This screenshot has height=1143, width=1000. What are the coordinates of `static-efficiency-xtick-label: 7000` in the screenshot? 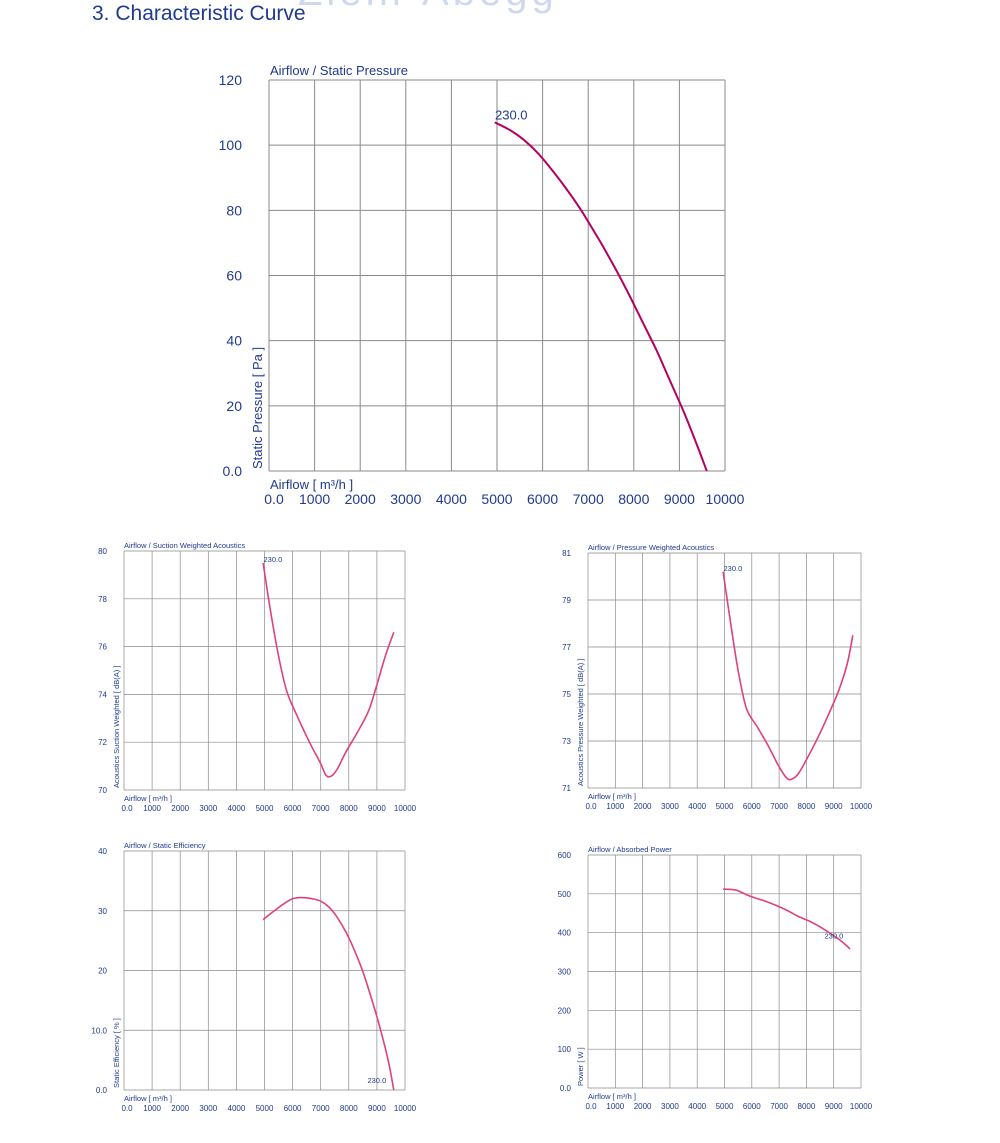 It's located at (321, 1108).